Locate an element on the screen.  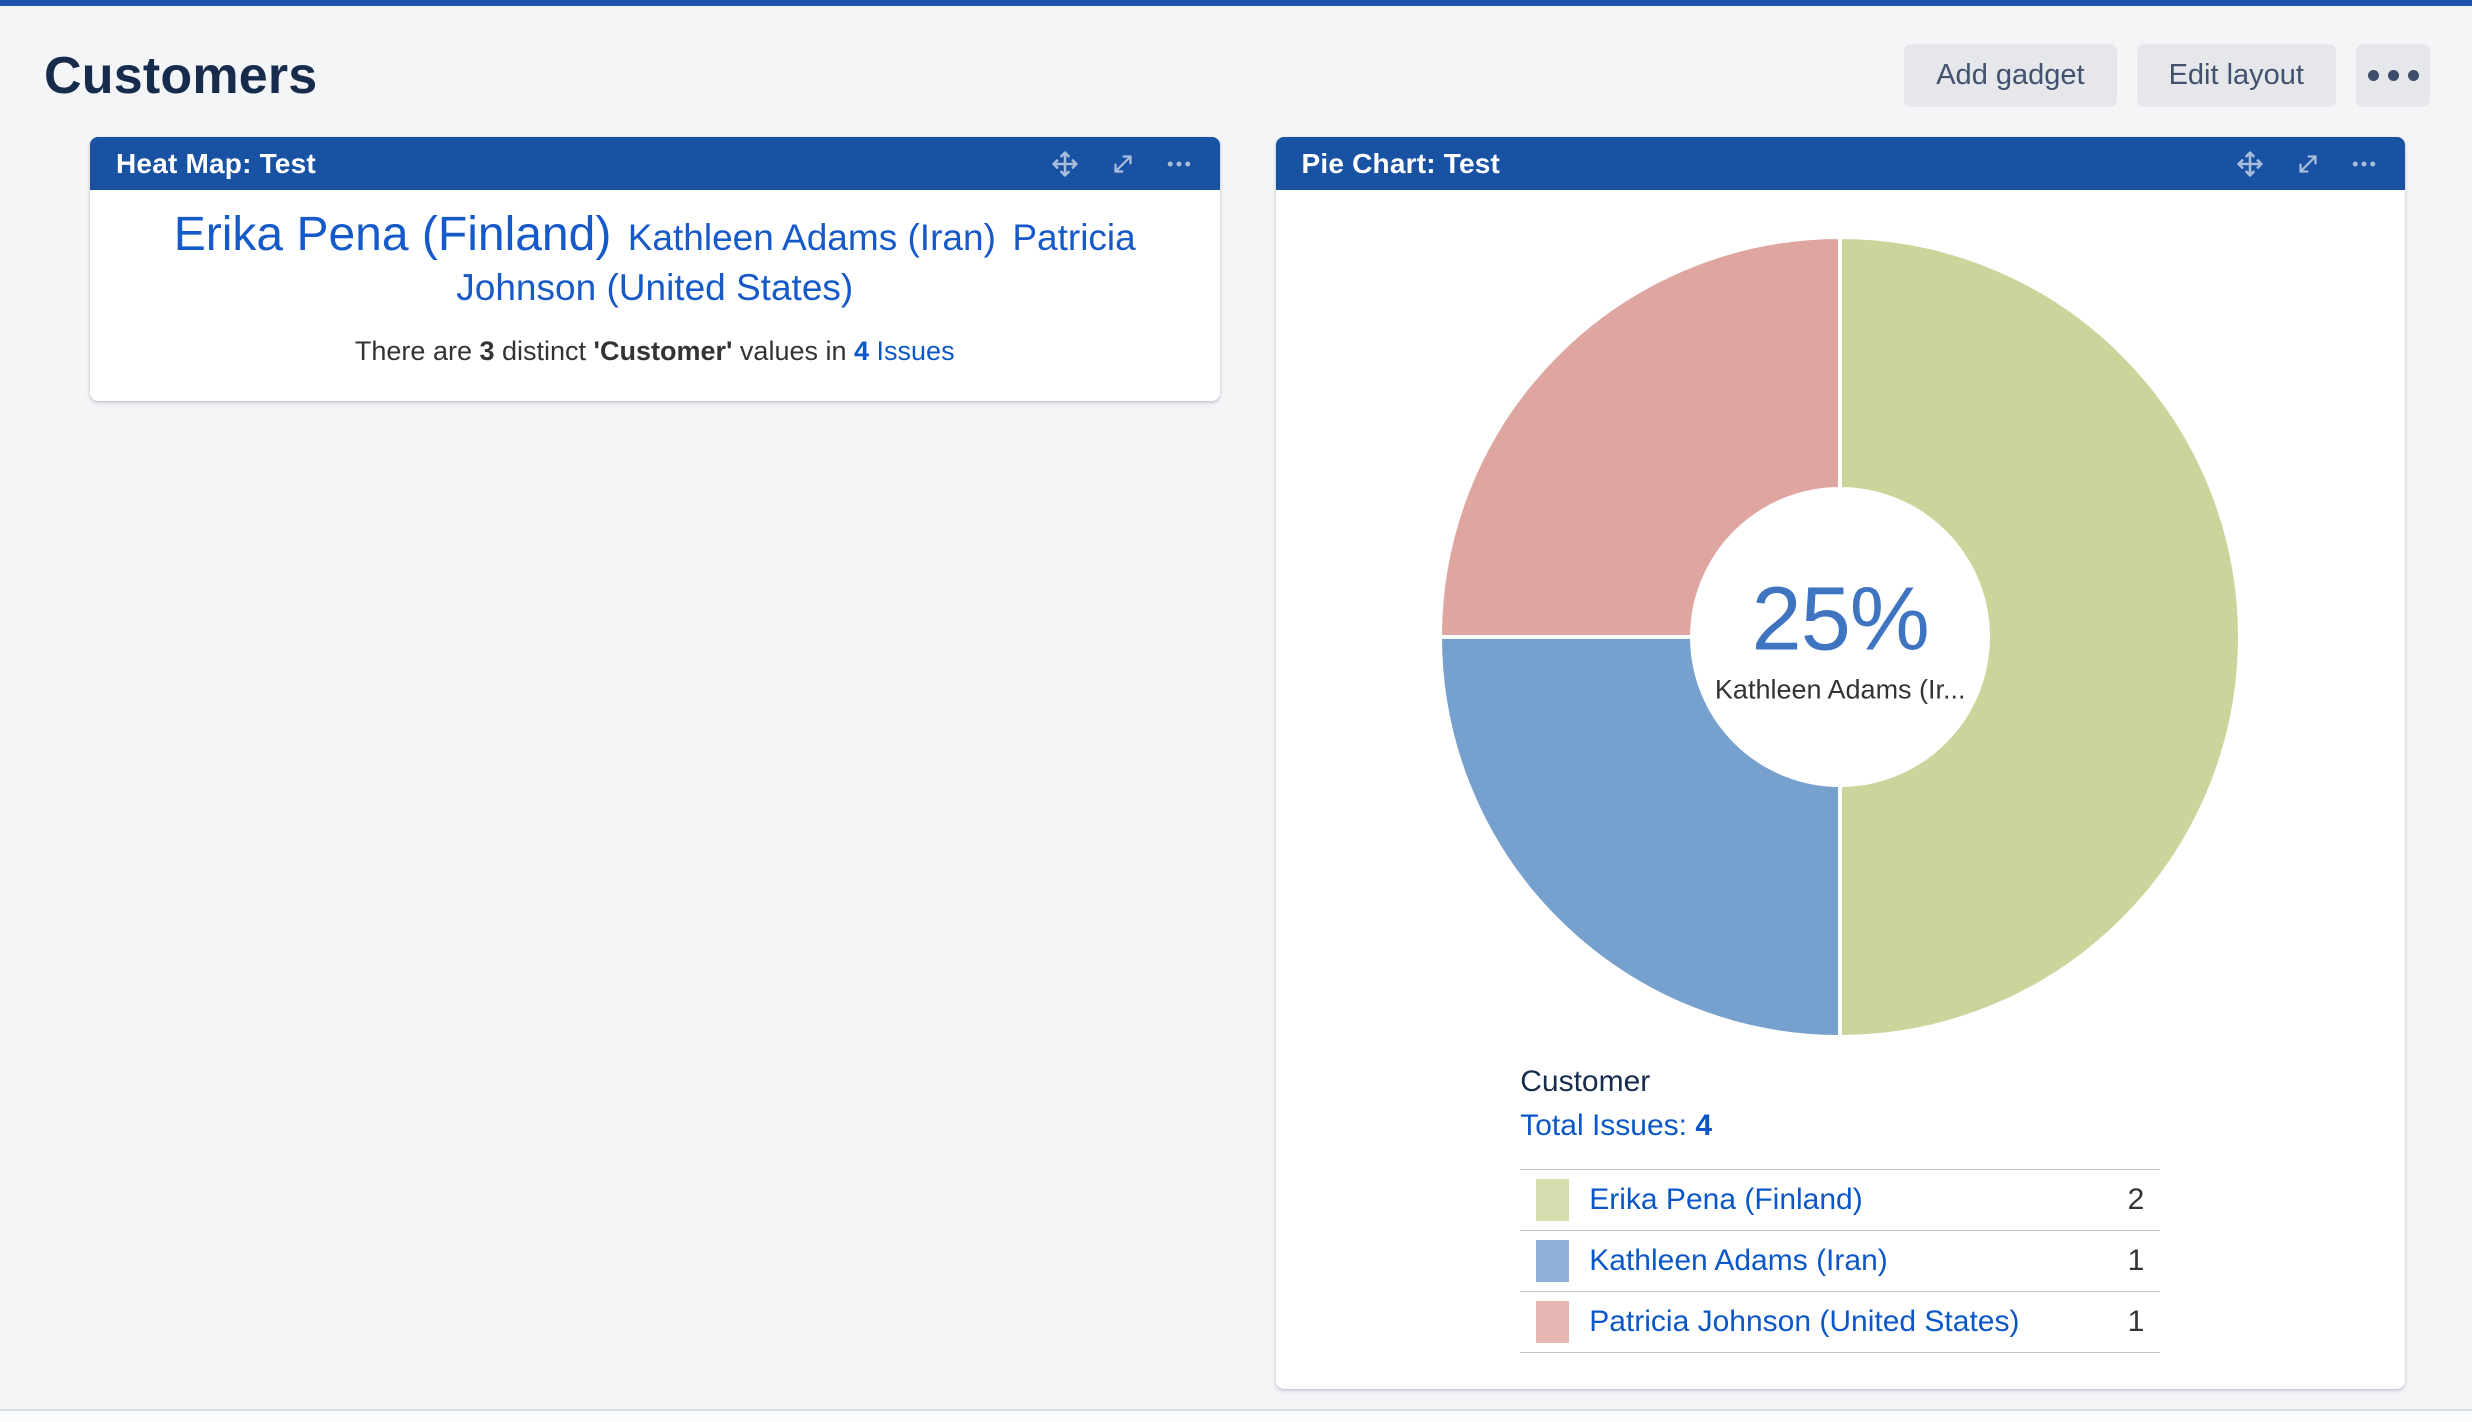
legend-count: 2 is located at coordinates (2136, 1199).